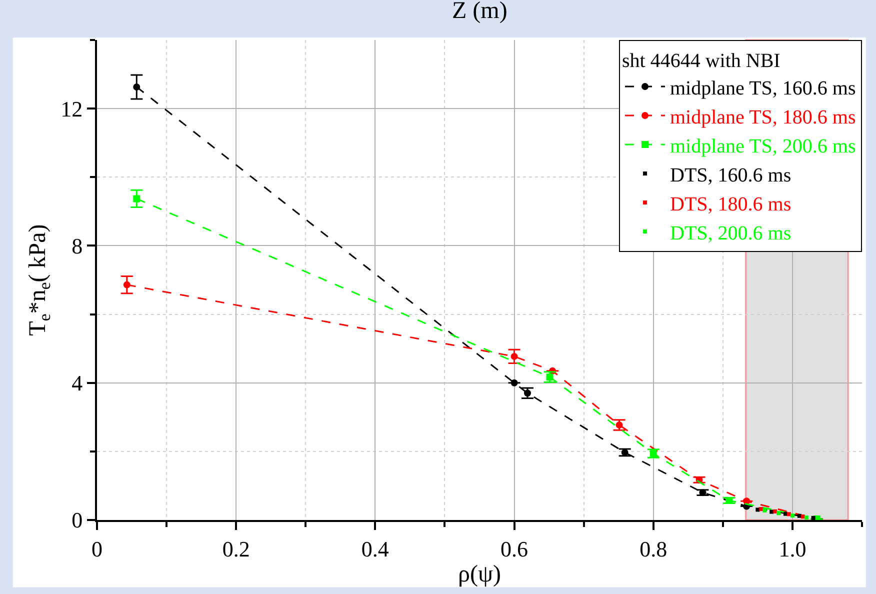  I want to click on x-tick-label: 0, so click(97, 549).